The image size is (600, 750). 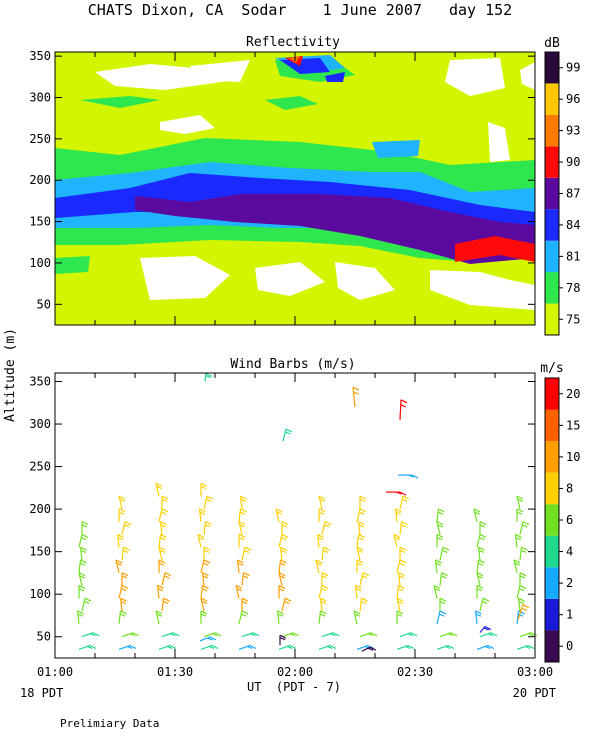 I want to click on colorbar-label: 2, so click(x=569, y=583).